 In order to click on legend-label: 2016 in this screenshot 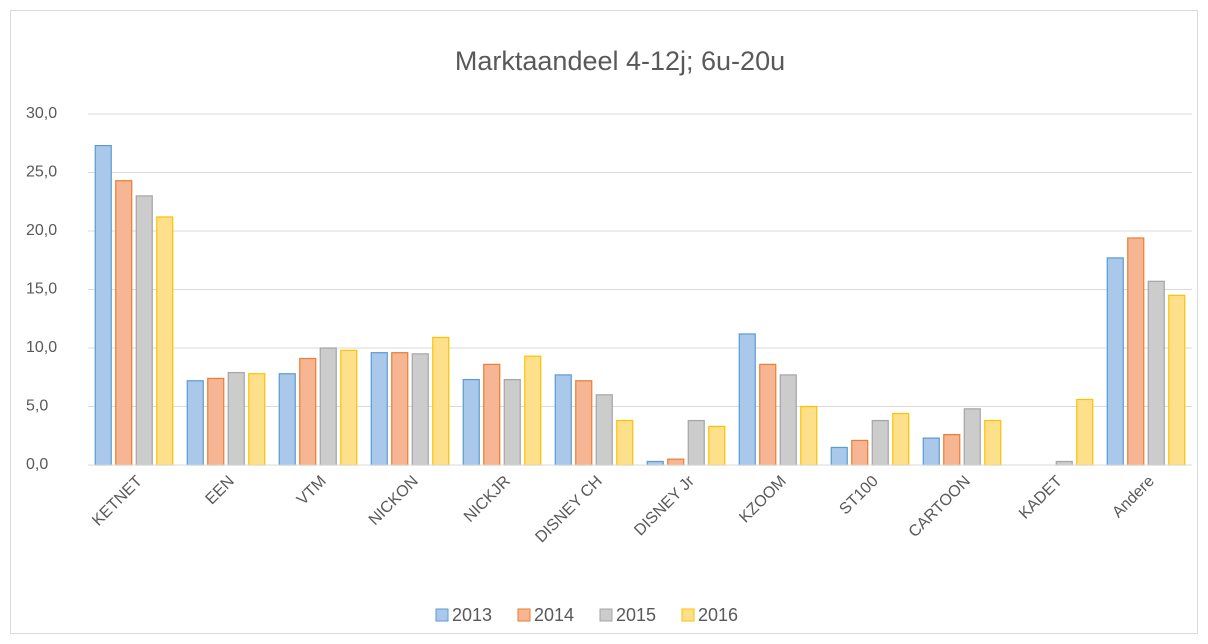, I will do `click(718, 615)`.